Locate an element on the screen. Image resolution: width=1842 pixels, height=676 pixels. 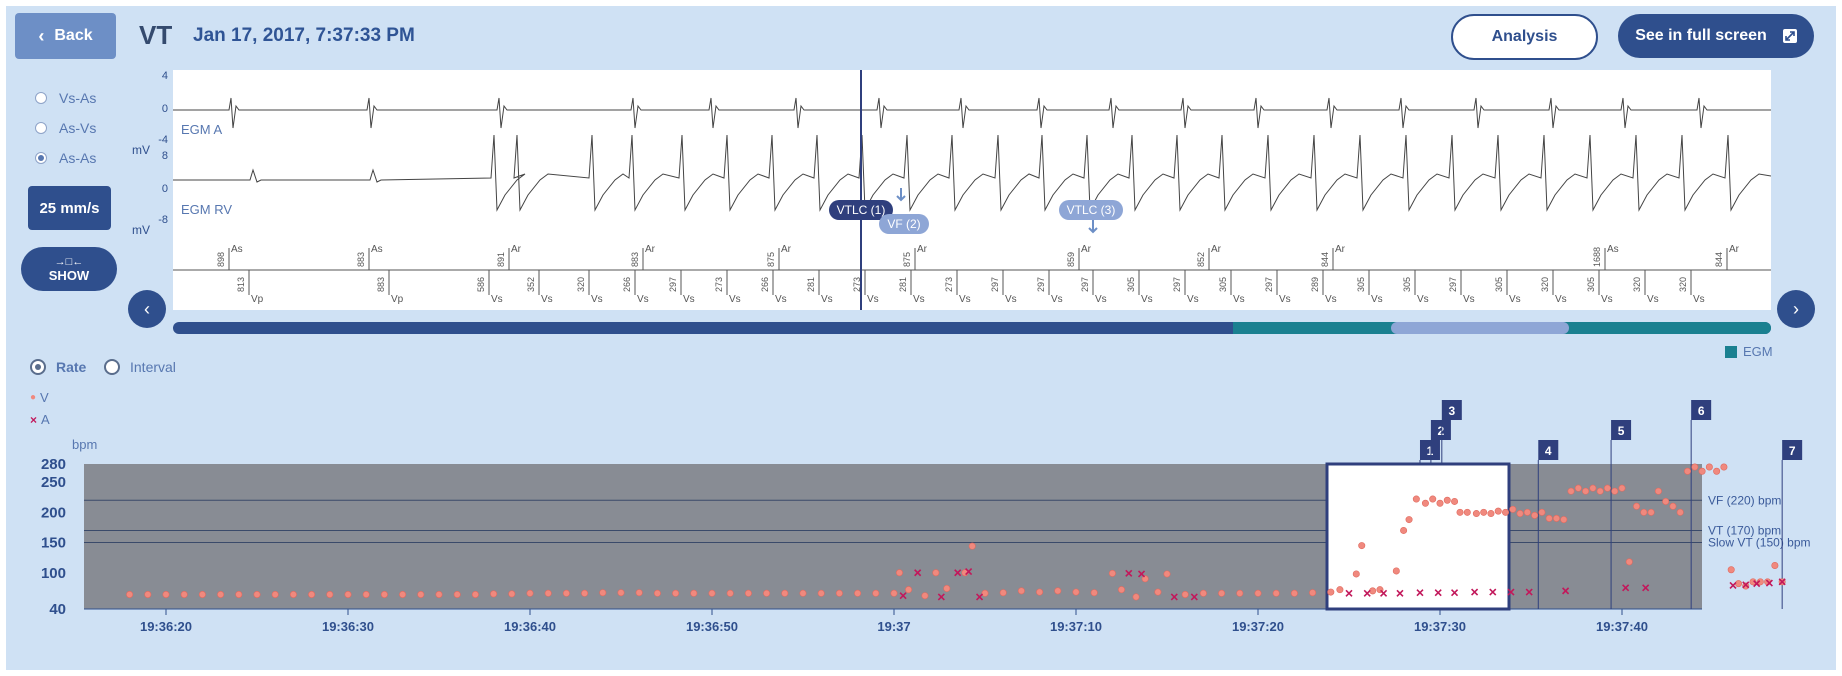
back-button: ‹ Back is located at coordinates (65, 36).